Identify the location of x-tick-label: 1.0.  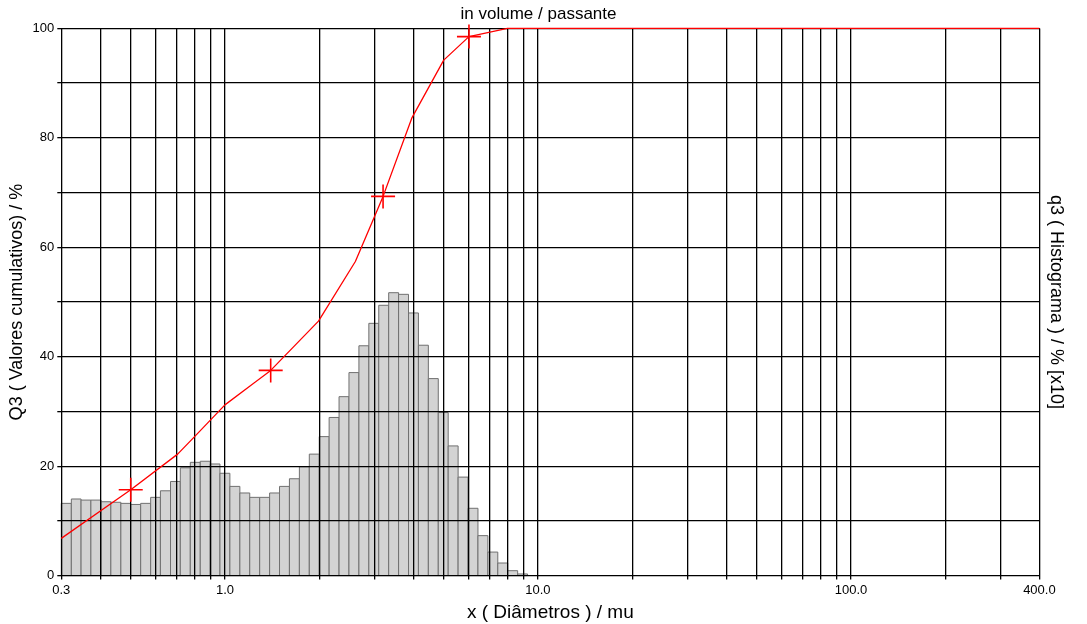
(224, 589).